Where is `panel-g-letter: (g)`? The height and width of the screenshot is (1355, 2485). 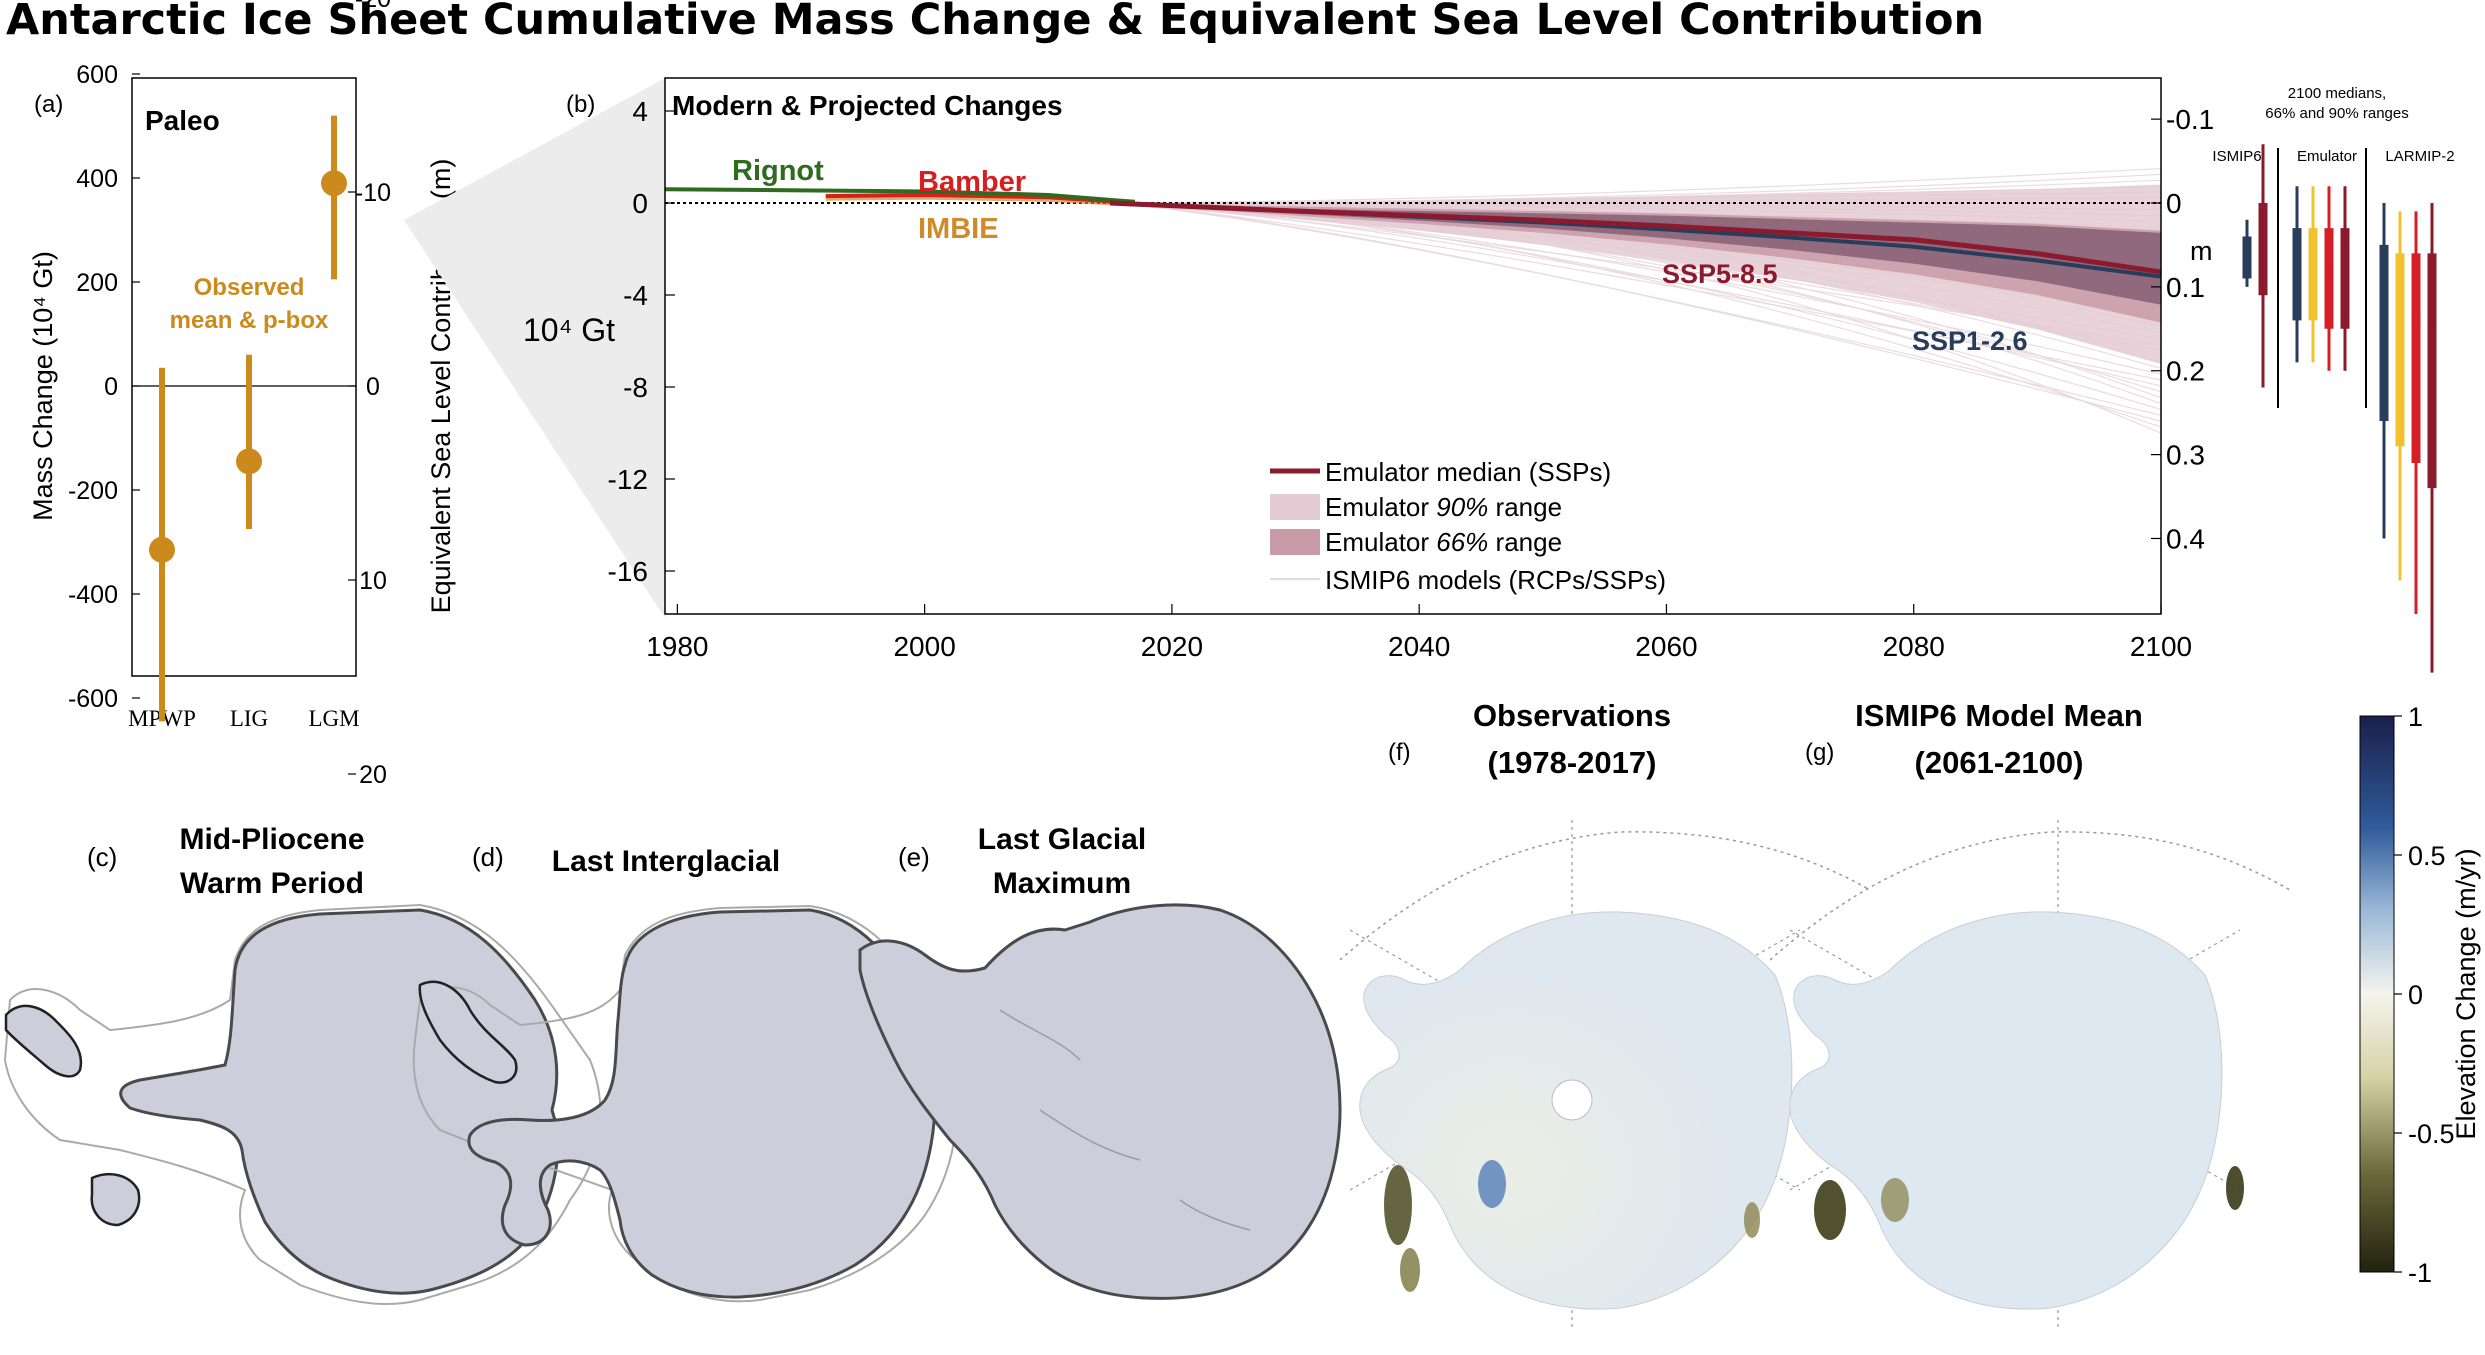
panel-g-letter: (g) is located at coordinates (1819, 752).